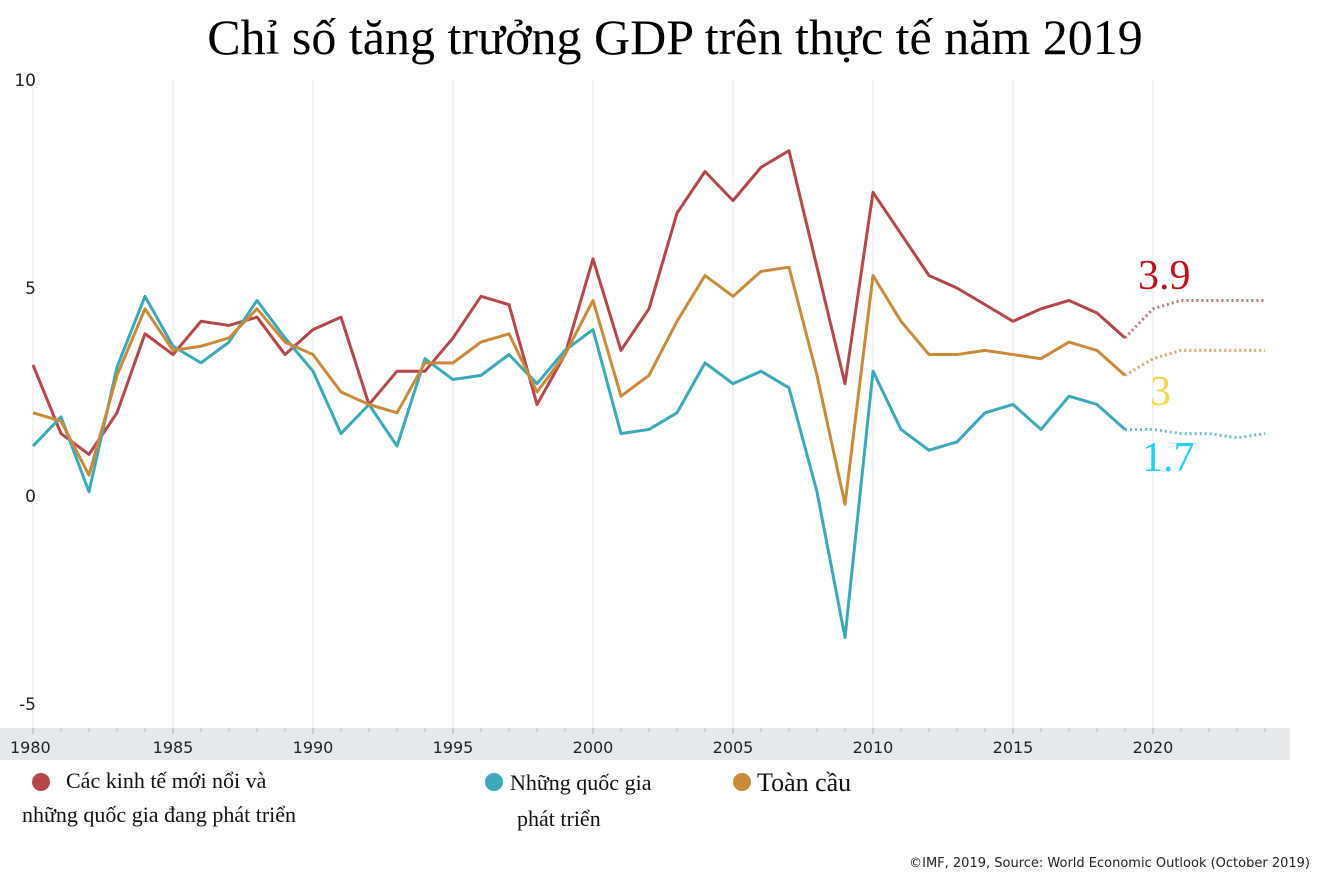 This screenshot has height=886, width=1320. Describe the element at coordinates (1160, 392) in the screenshot. I see `annotation-world: 3` at that location.